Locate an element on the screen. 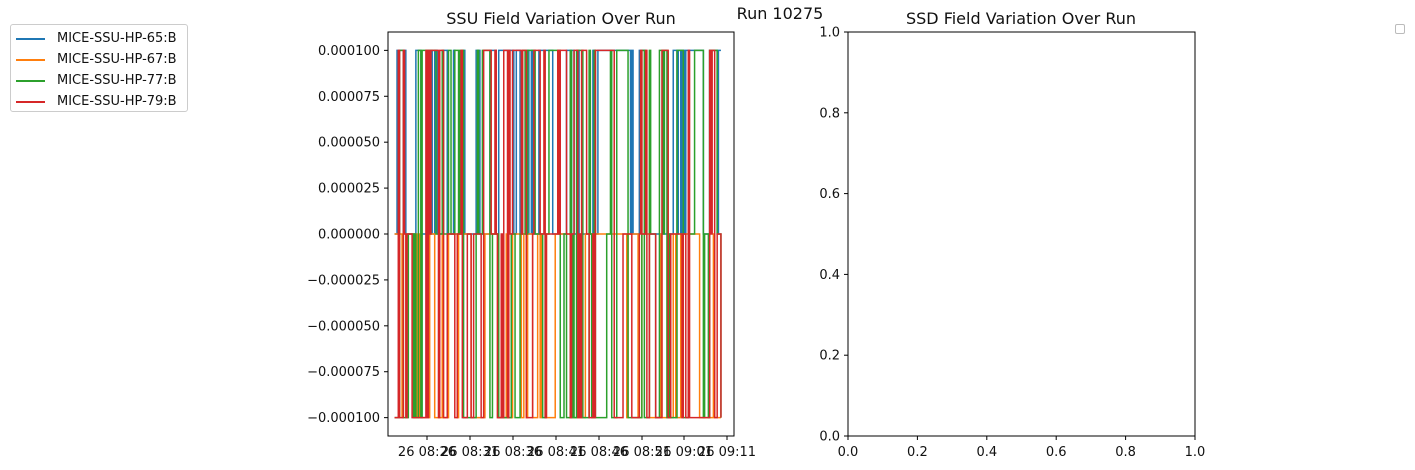  chart2-ytick-label: 0.2 is located at coordinates (829, 356).